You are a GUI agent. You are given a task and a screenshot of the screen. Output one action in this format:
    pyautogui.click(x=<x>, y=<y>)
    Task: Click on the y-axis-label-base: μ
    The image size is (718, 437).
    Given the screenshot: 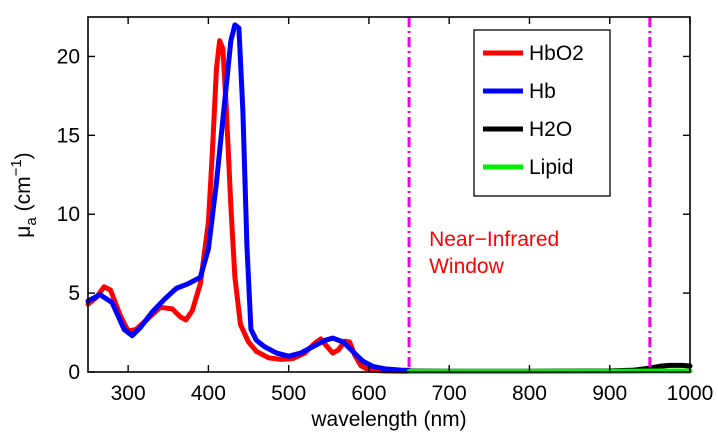 What is the action you would take?
    pyautogui.click(x=23, y=232)
    